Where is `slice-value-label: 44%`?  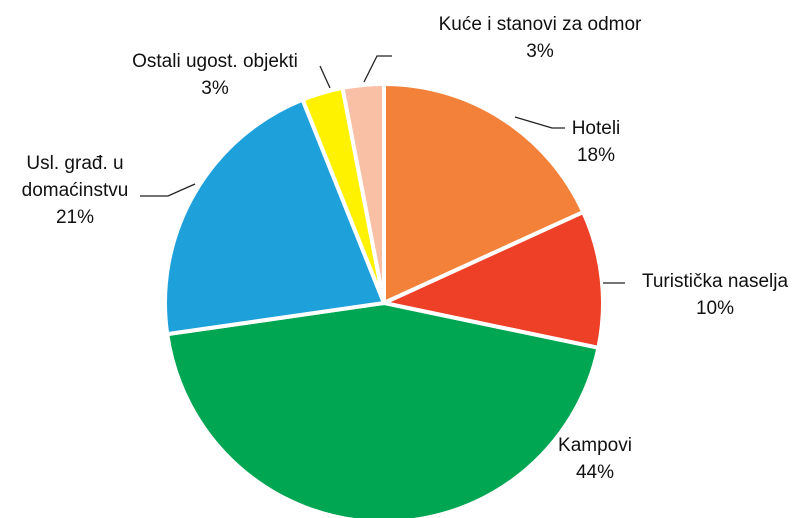
slice-value-label: 44% is located at coordinates (595, 472).